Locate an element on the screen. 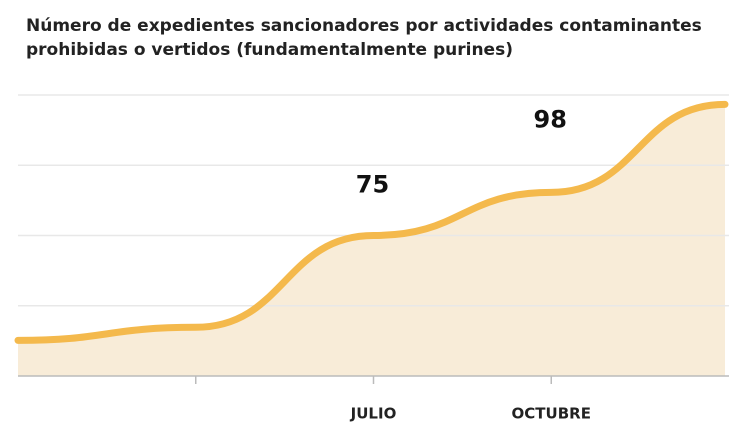  x-tick-label: OCTUBRE is located at coordinates (551, 414).